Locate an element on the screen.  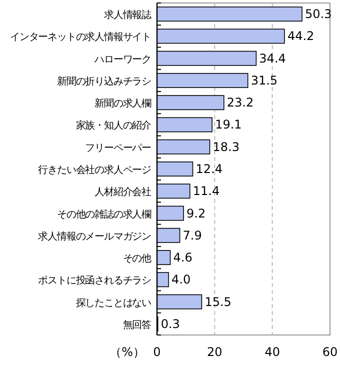
x-tick-label: 20 is located at coordinates (214, 352).